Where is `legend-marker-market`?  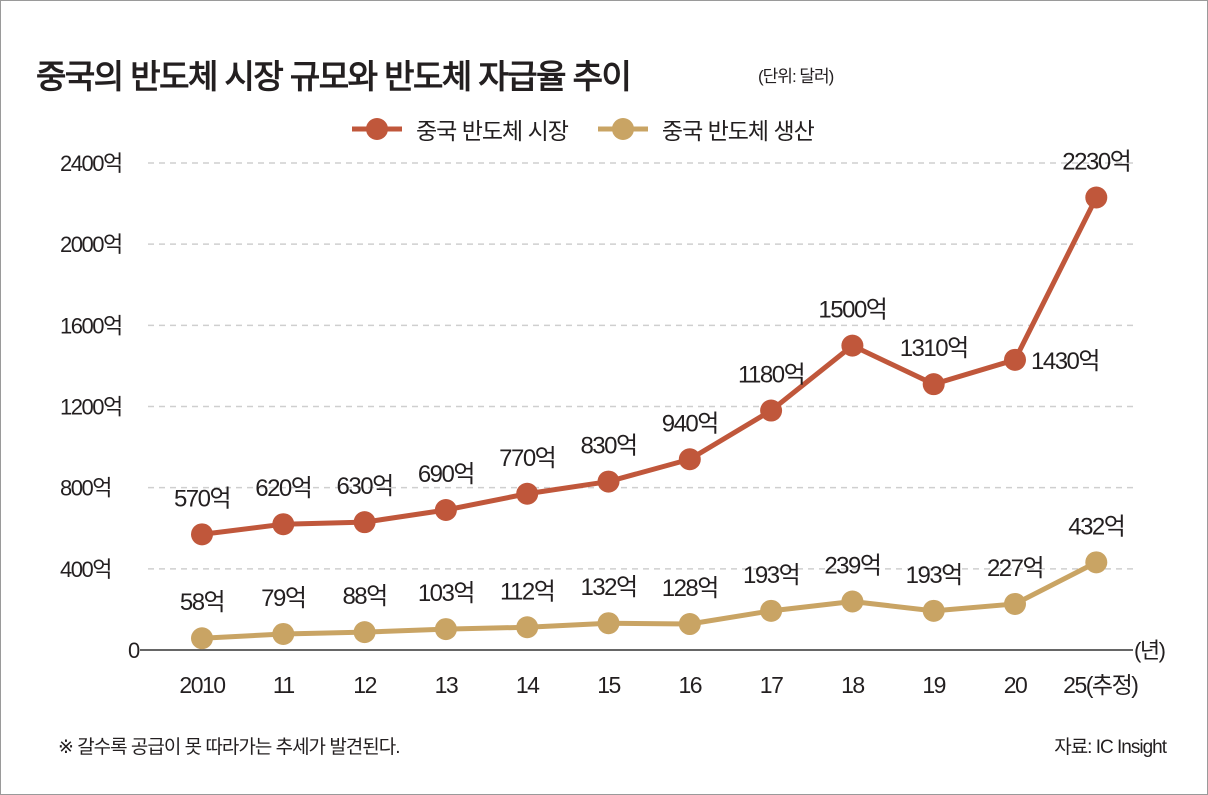 legend-marker-market is located at coordinates (377, 129).